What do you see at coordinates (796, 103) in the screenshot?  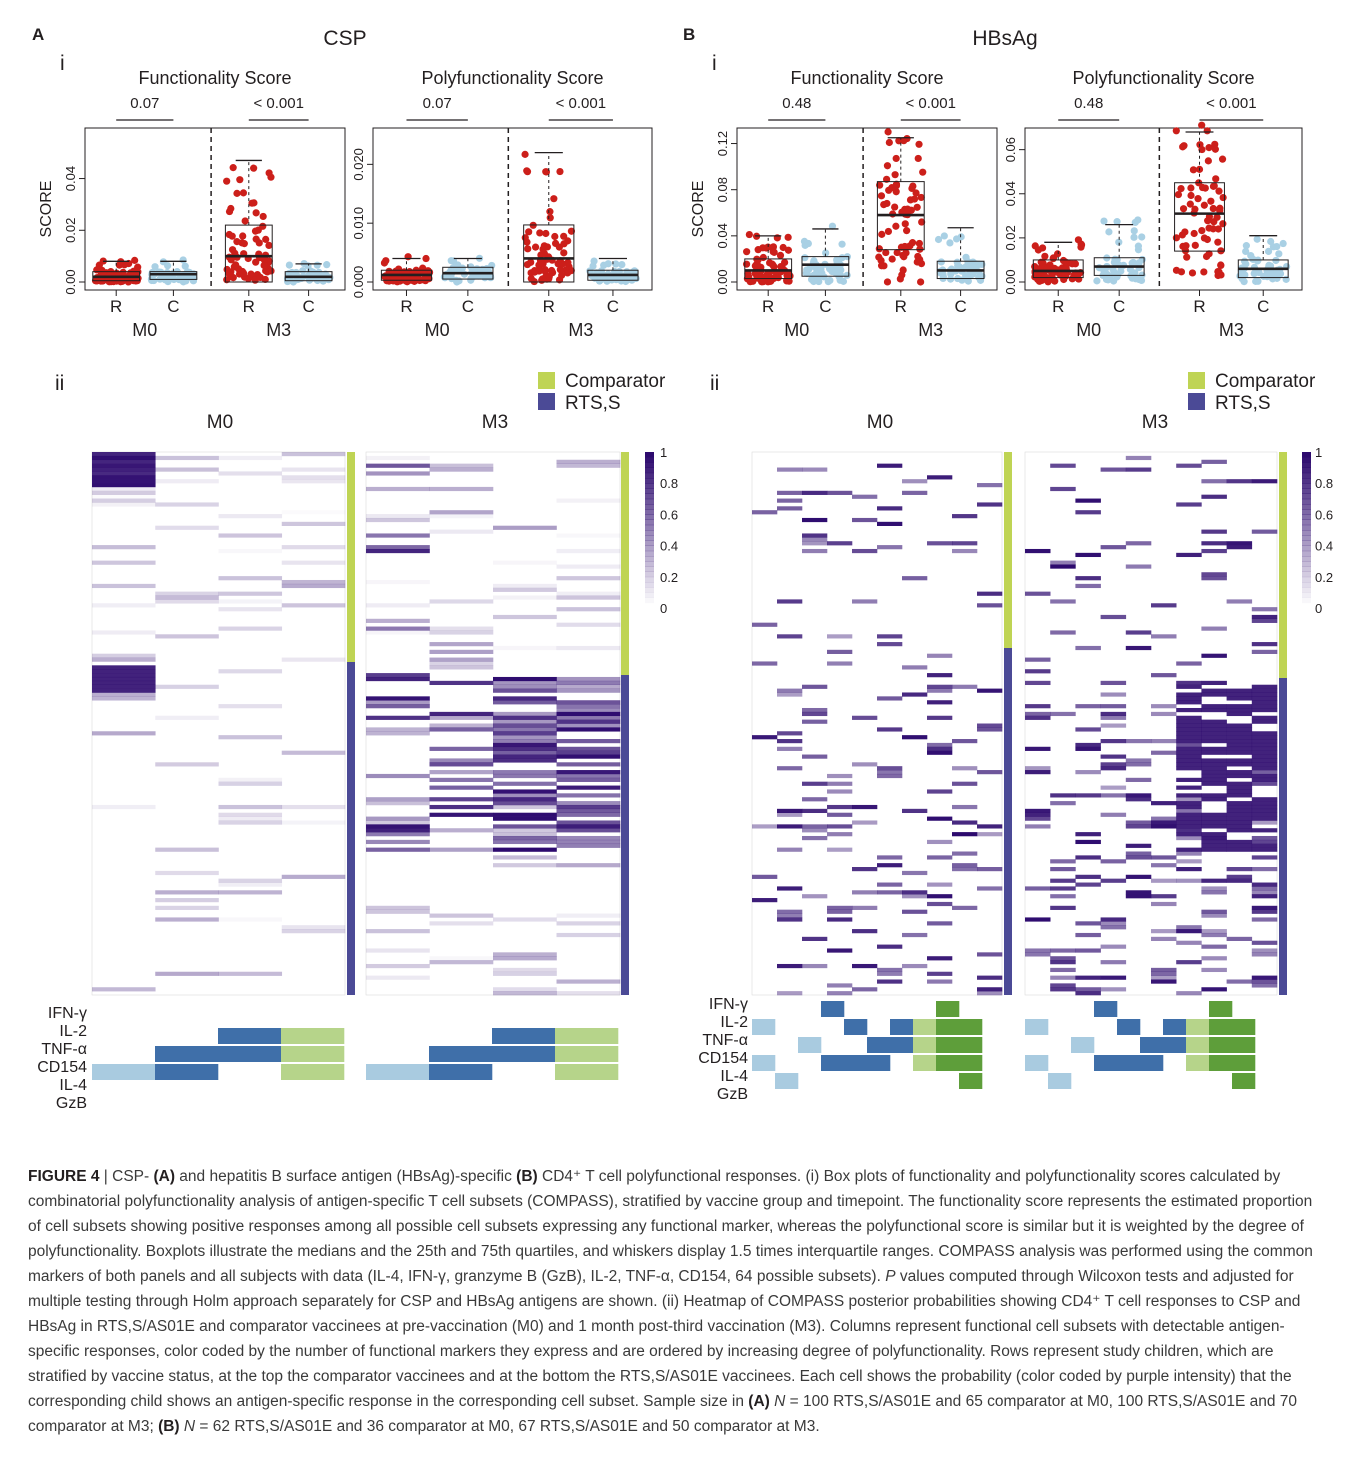 I see `p-value-label: 0.48` at bounding box center [796, 103].